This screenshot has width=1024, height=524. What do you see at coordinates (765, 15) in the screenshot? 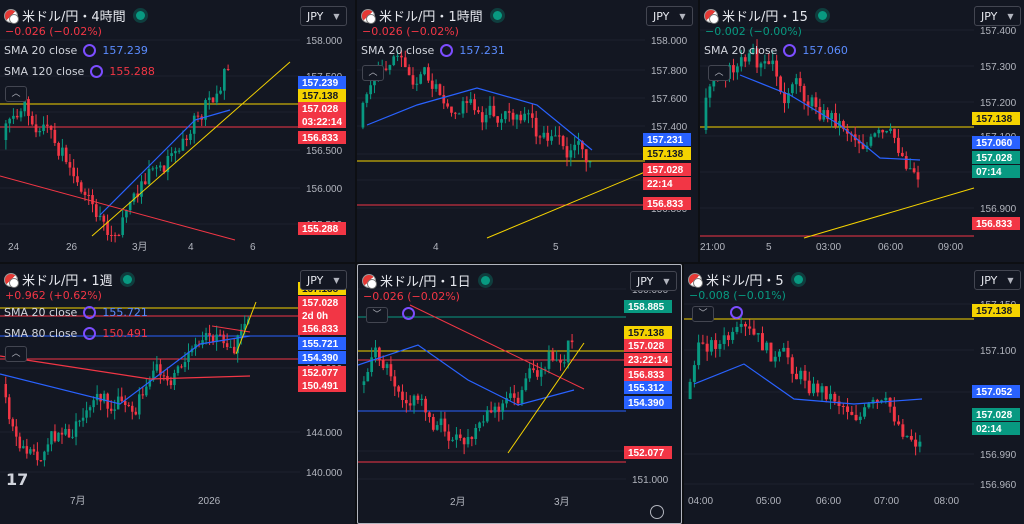
I see `symbol-header: 米ドル/円・15` at bounding box center [765, 15].